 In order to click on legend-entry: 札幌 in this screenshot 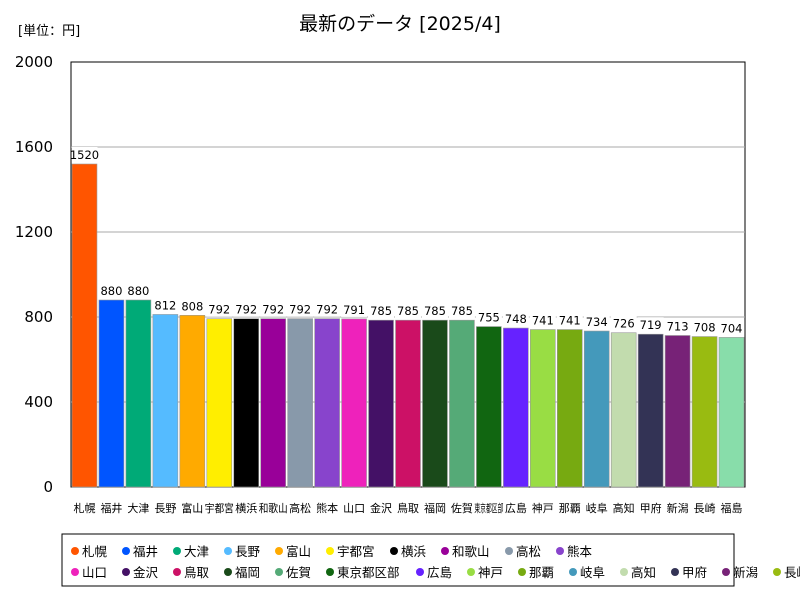, I will do `click(95, 551)`.